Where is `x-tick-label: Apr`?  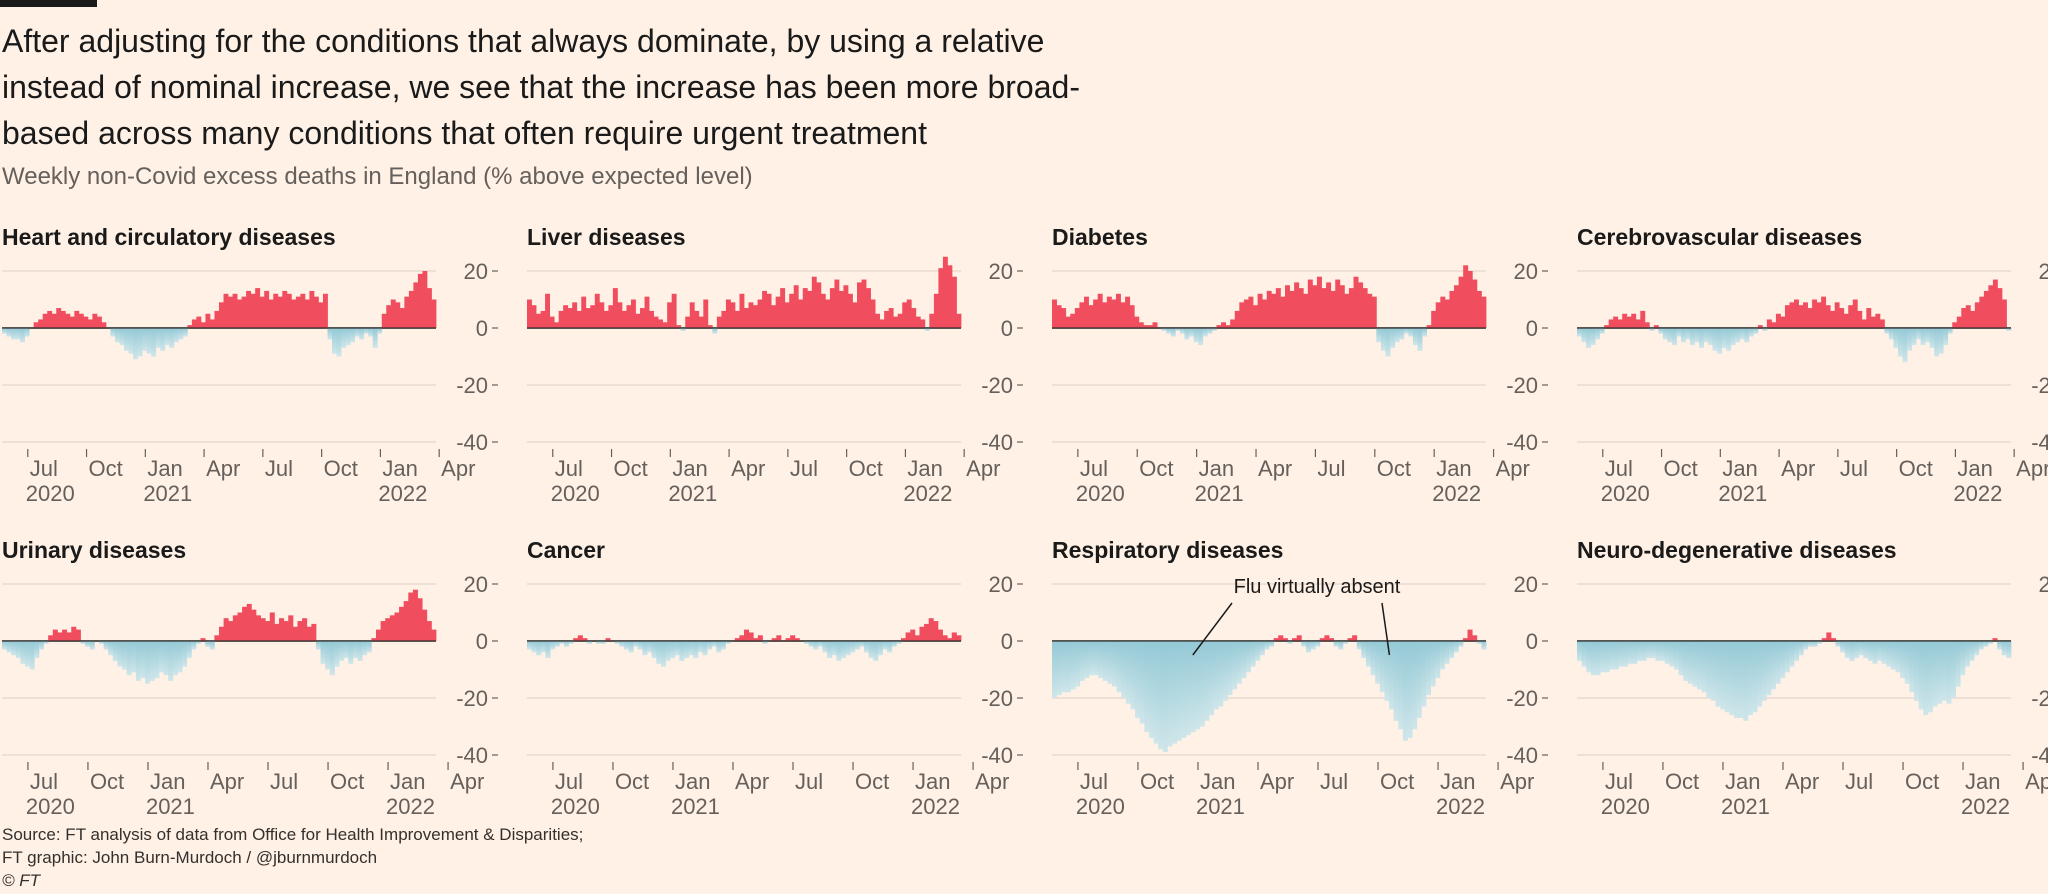
x-tick-label: Apr is located at coordinates (1802, 781).